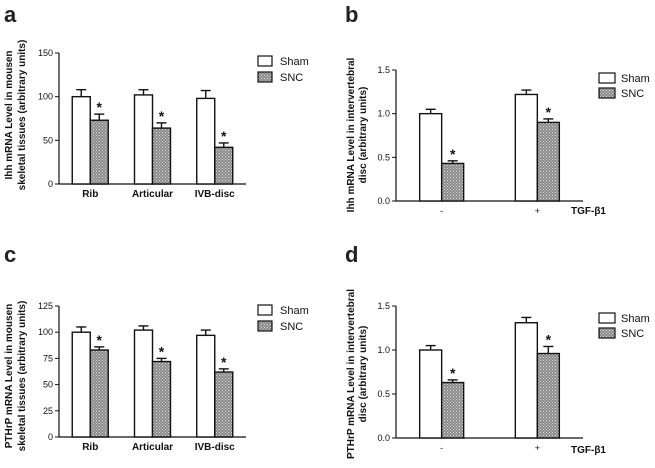 This screenshot has width=655, height=468. What do you see at coordinates (351, 14) in the screenshot?
I see `panel-letter: b` at bounding box center [351, 14].